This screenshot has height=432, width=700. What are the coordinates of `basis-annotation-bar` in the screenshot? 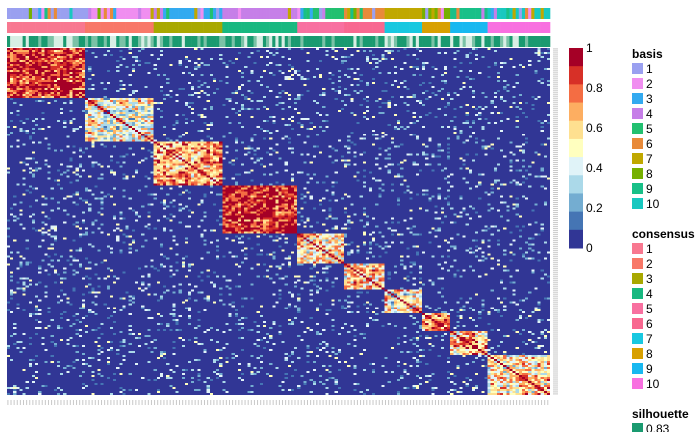 It's located at (279, 13).